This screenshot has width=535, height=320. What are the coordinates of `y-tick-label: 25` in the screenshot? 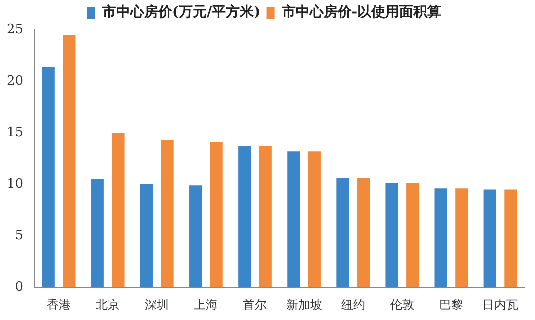 It's located at (15, 30).